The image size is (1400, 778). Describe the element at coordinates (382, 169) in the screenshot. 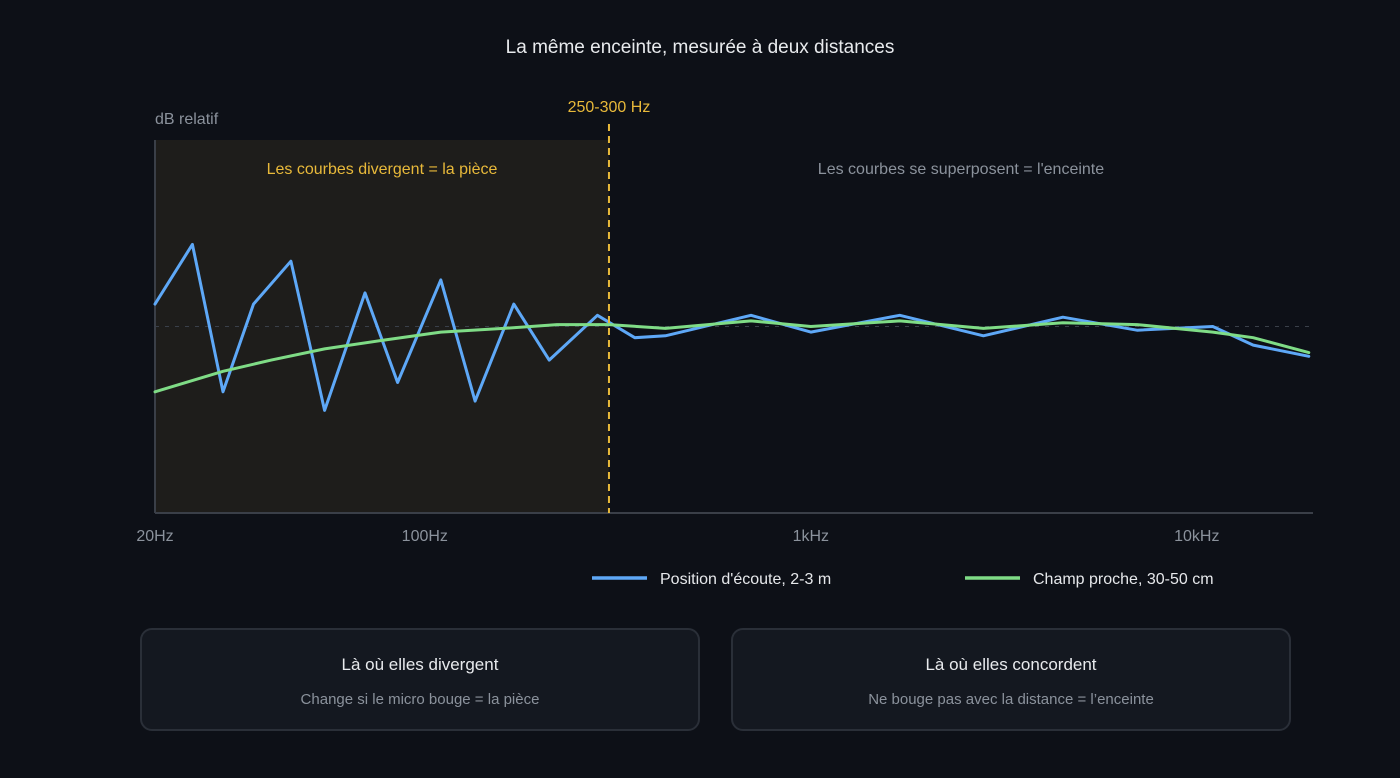

I see `region-label-divergent: Les courbes divergent = la pièce` at that location.